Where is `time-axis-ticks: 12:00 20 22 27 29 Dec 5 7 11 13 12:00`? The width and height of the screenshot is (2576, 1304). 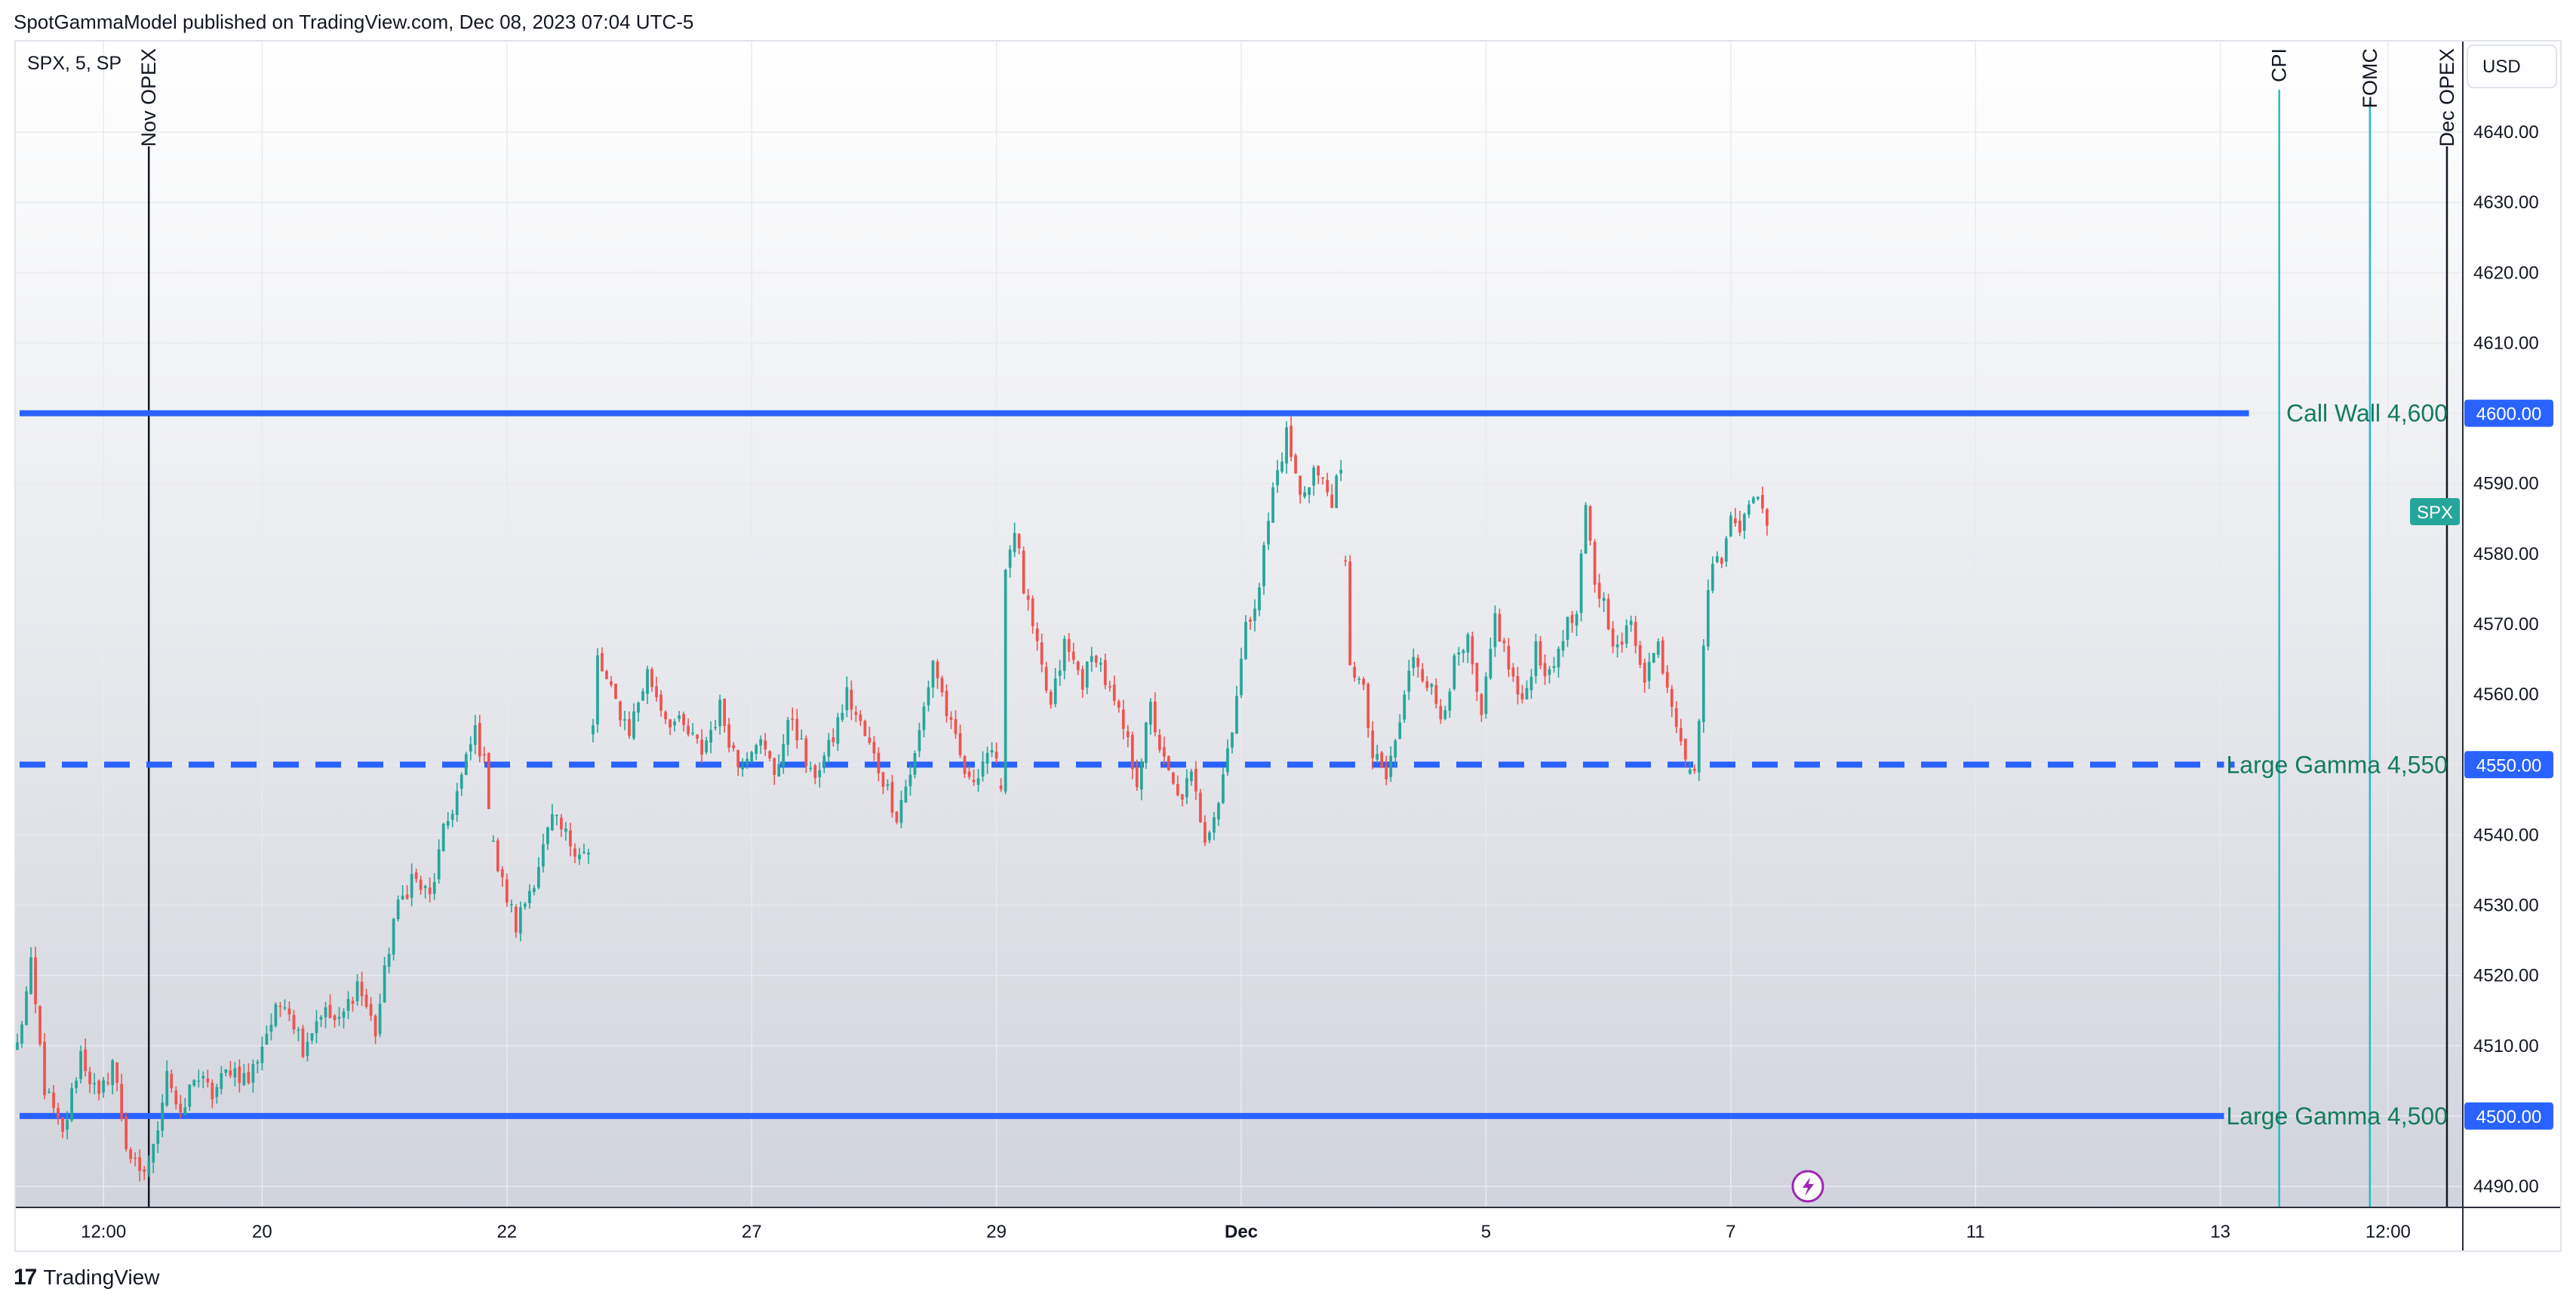 time-axis-ticks: 12:00 20 22 27 29 Dec 5 7 11 13 12:00 is located at coordinates (1246, 1232).